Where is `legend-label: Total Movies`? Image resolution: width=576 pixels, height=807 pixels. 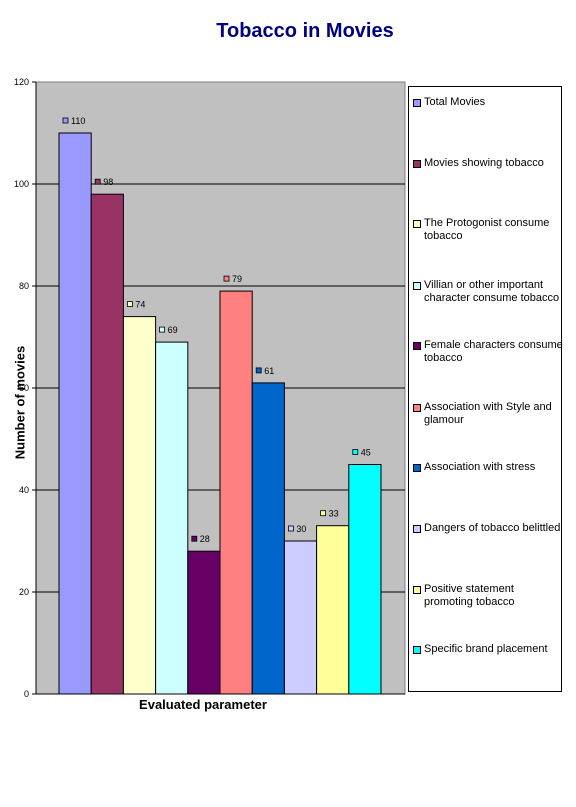
legend-label: Total Movies is located at coordinates (455, 102).